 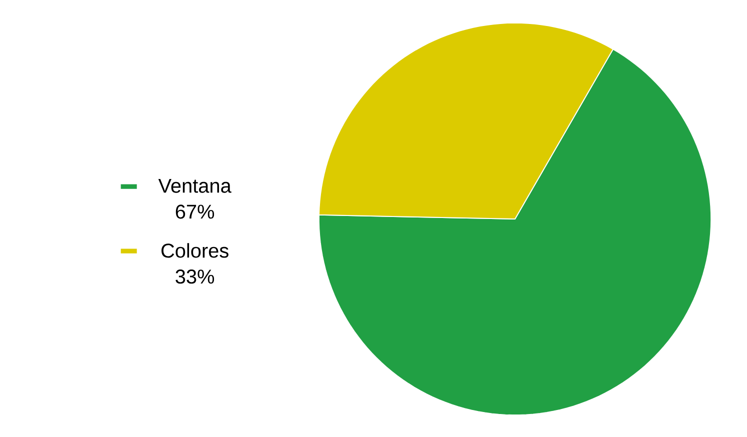 I want to click on data-label: 67%, so click(x=195, y=211).